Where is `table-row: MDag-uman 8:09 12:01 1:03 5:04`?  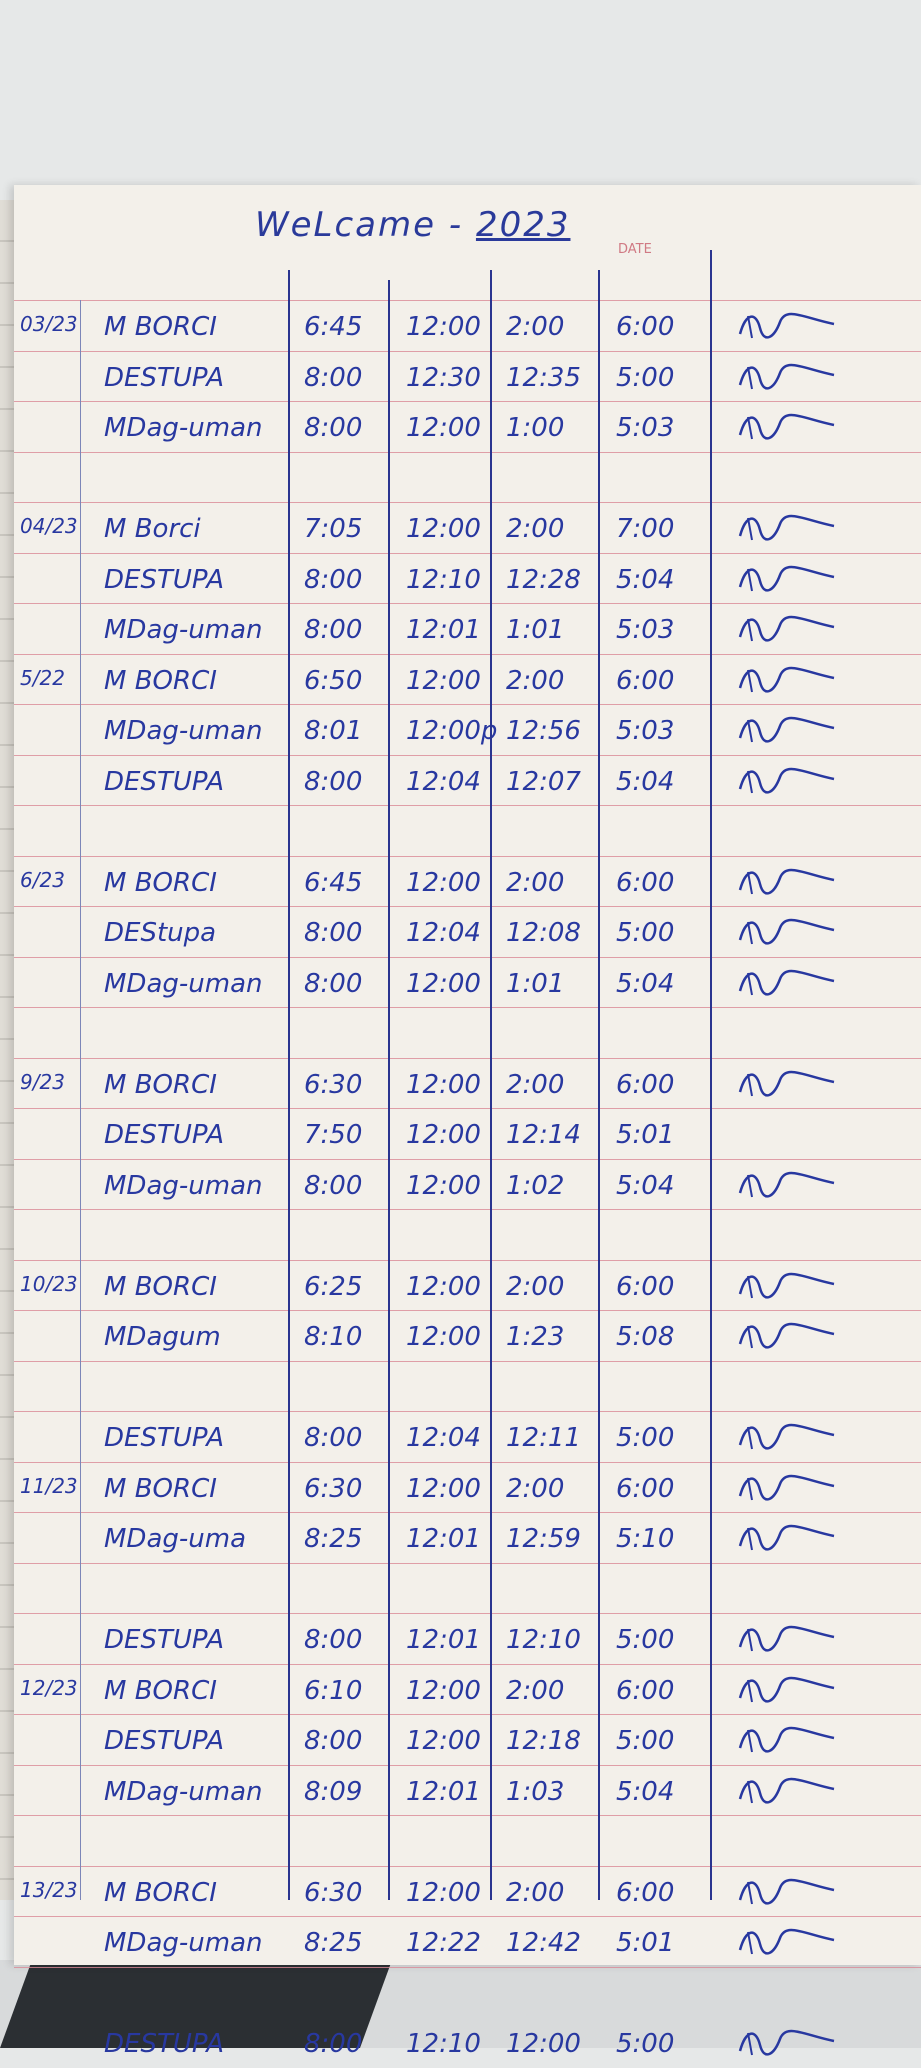
table-row: MDag-uman 8:09 12:01 1:03 5:04 is located at coordinates (467, 1790).